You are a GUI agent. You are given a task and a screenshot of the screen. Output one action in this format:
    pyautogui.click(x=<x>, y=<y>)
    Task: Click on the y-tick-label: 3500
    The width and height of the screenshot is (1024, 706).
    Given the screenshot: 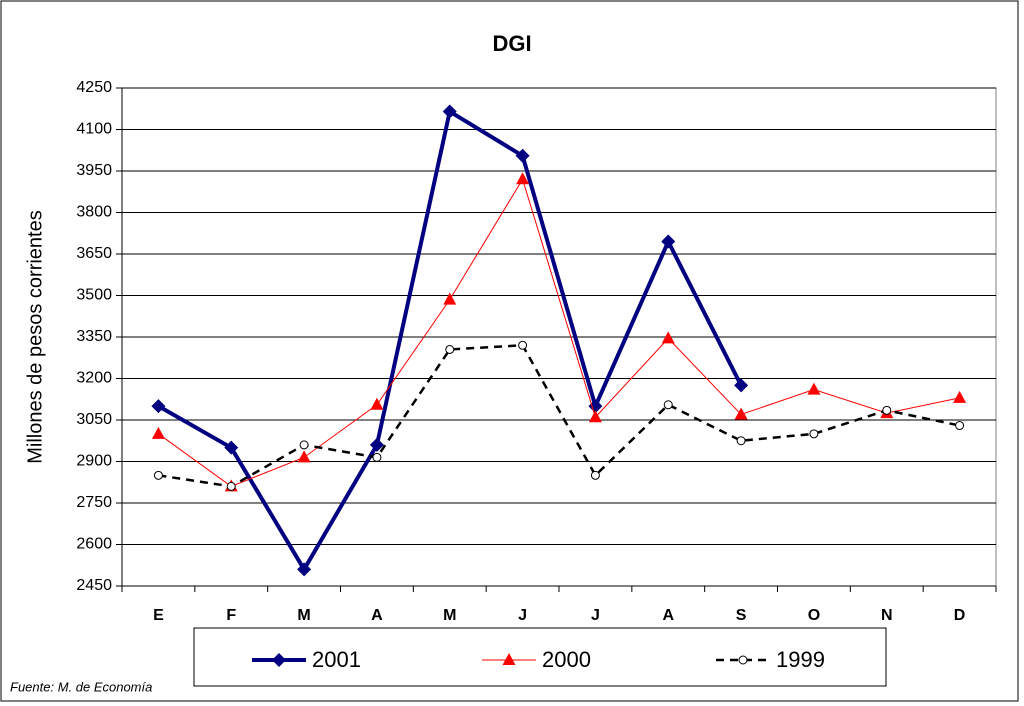 What is the action you would take?
    pyautogui.click(x=94, y=295)
    